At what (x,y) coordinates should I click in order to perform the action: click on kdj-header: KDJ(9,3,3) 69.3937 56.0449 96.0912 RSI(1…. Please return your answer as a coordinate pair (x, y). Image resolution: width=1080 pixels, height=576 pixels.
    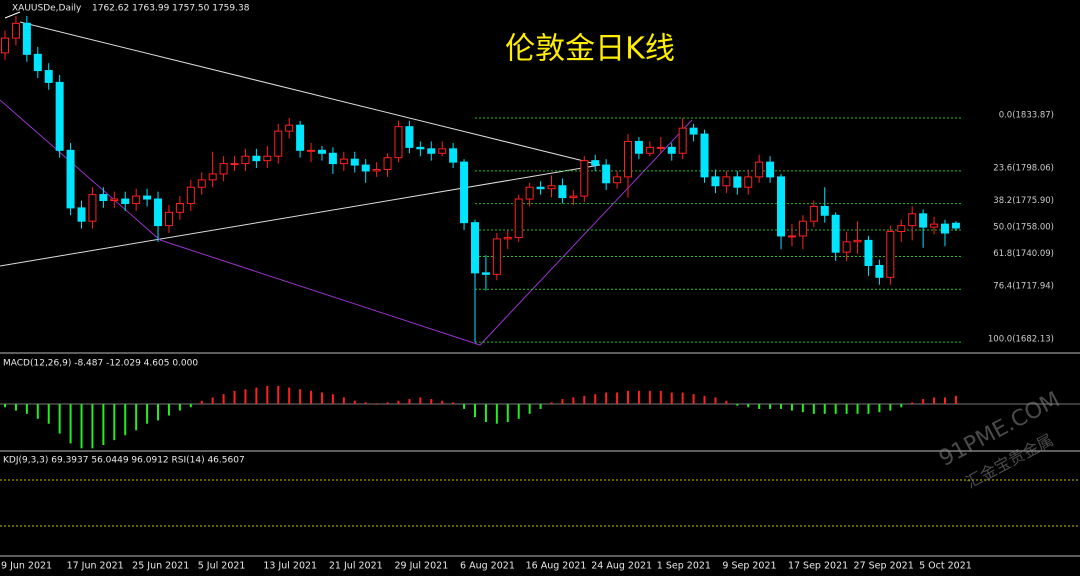
    Looking at the image, I should click on (124, 461).